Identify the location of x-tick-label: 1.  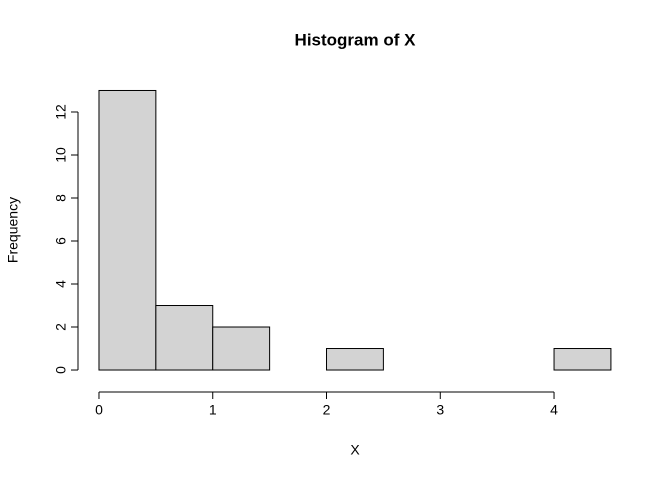
(213, 410).